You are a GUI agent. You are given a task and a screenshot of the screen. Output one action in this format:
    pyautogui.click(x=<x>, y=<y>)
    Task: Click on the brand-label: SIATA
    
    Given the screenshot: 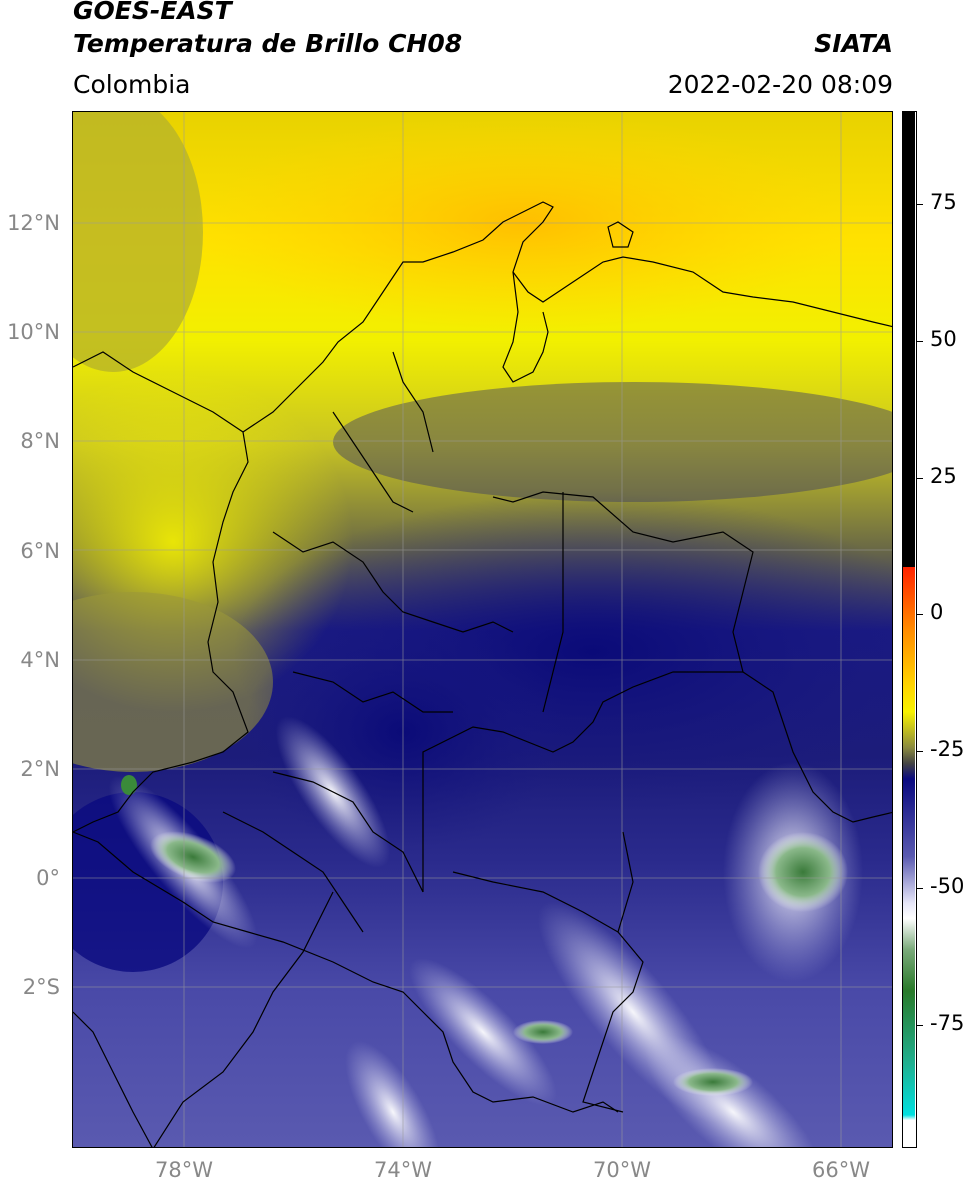 What is the action you would take?
    pyautogui.click(x=853, y=43)
    